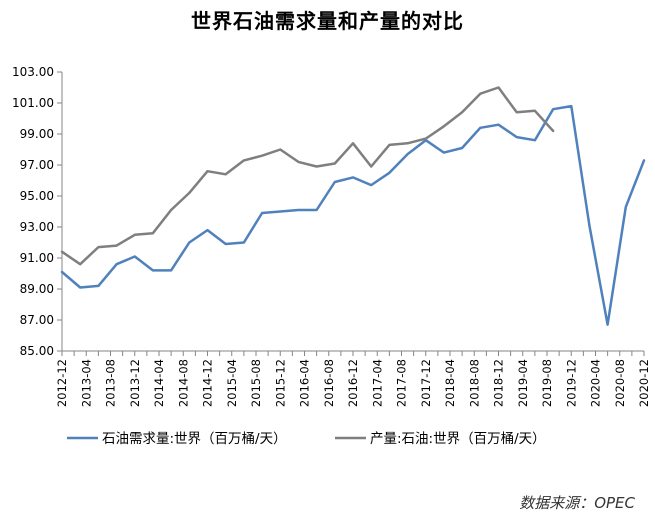  Describe the element at coordinates (86, 383) in the screenshot. I see `x-tick-label: 2013-04` at that location.